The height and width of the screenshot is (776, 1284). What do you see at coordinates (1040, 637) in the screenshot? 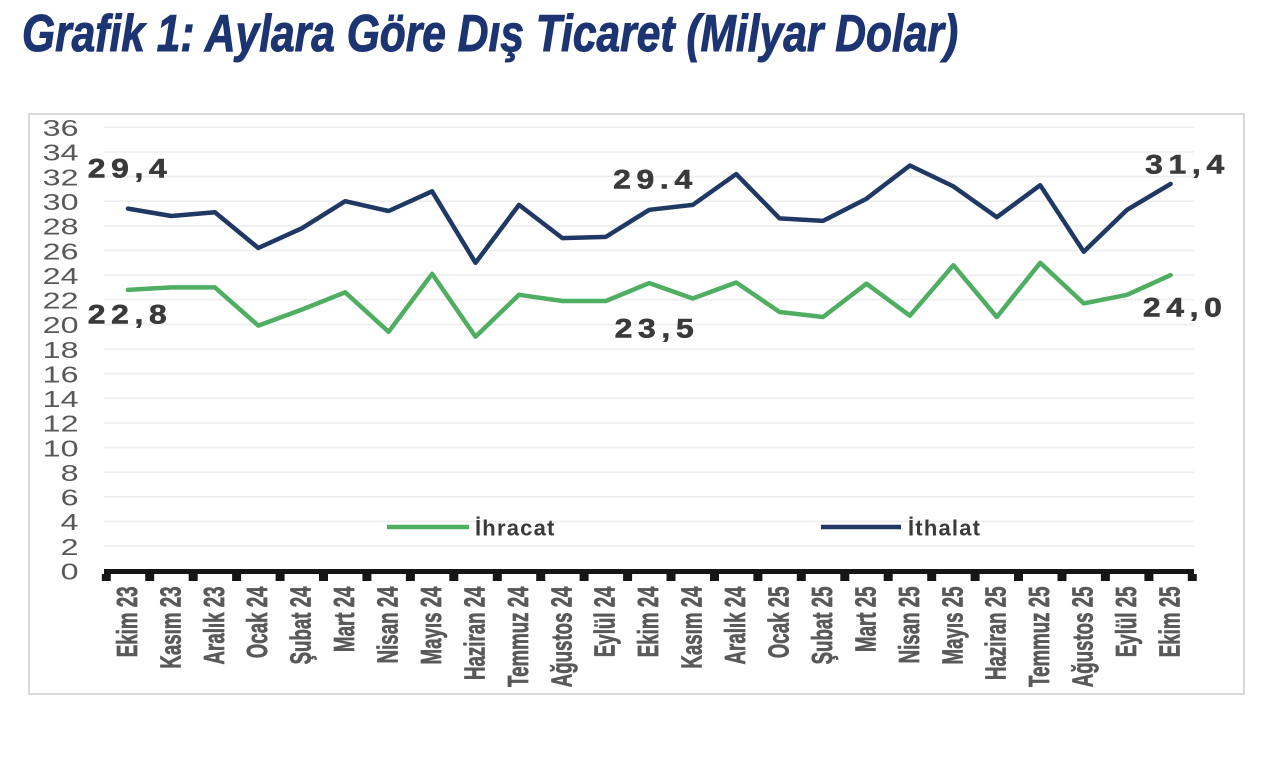
I see `svg-text: Temmuz 25` at bounding box center [1040, 637].